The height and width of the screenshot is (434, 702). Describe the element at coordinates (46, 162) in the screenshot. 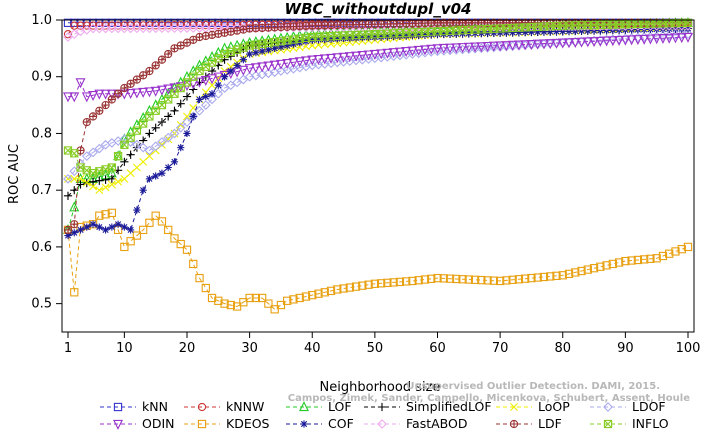

I see `y-axis: 0.5 0.6 0.7 0.8 0.9 1.0` at that location.